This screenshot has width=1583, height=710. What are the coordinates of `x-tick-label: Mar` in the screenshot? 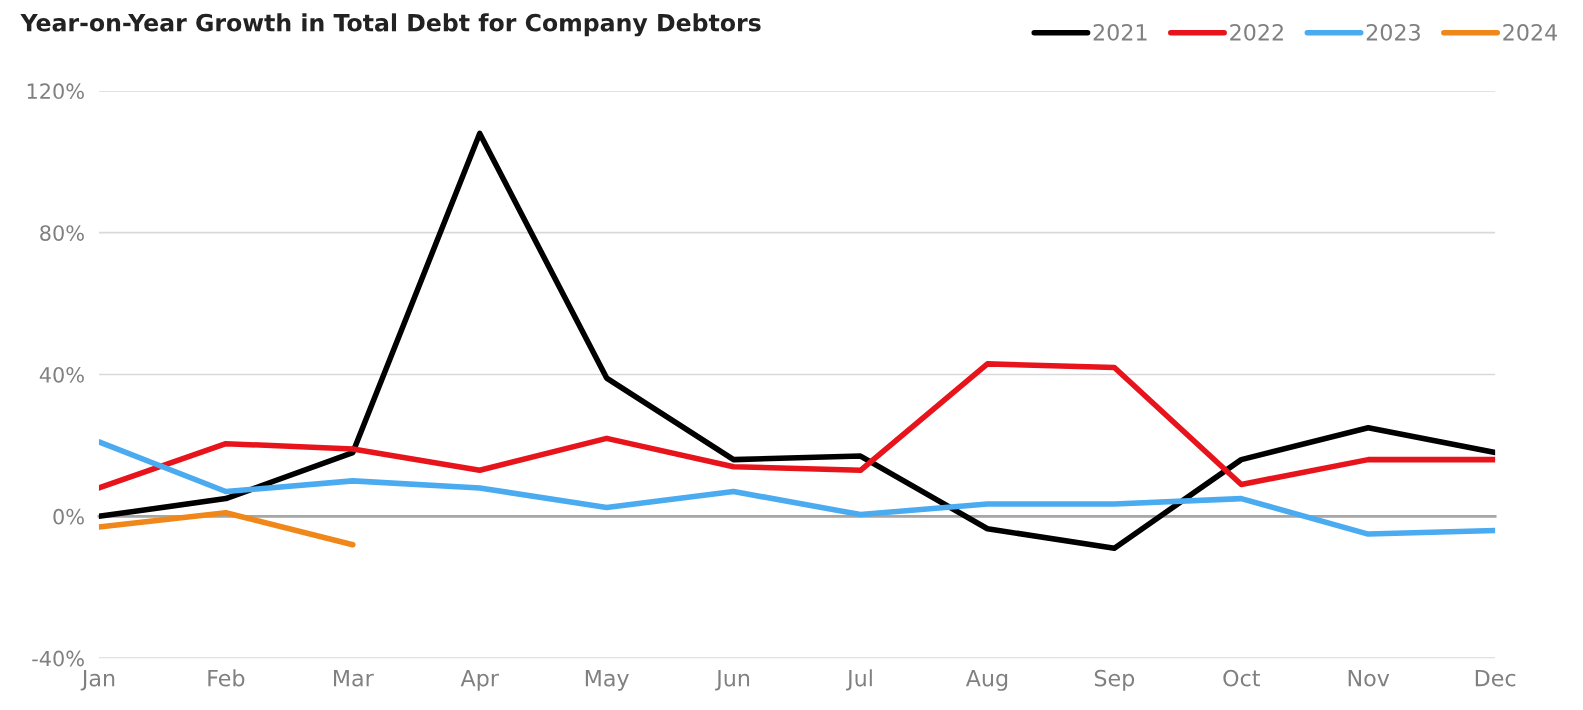 It's located at (354, 678).